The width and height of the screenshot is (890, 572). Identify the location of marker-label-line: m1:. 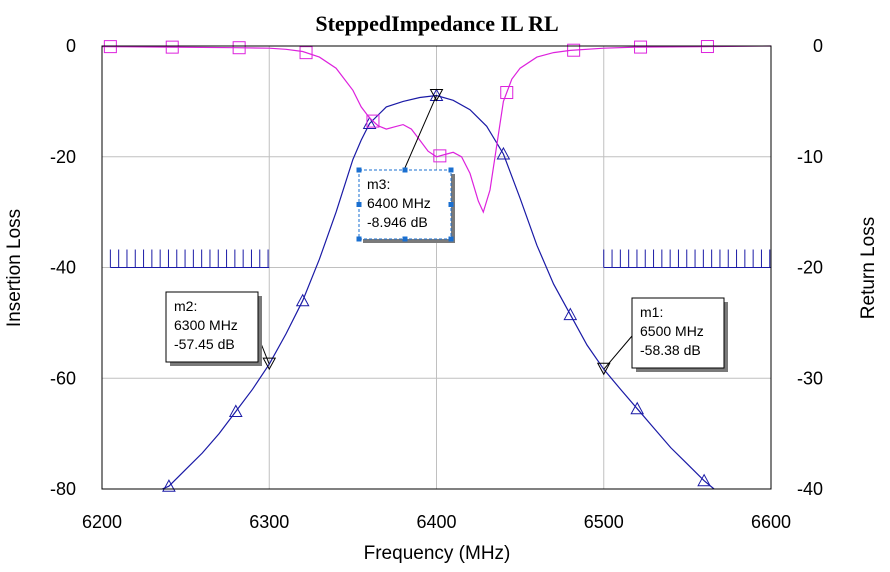
(651, 312).